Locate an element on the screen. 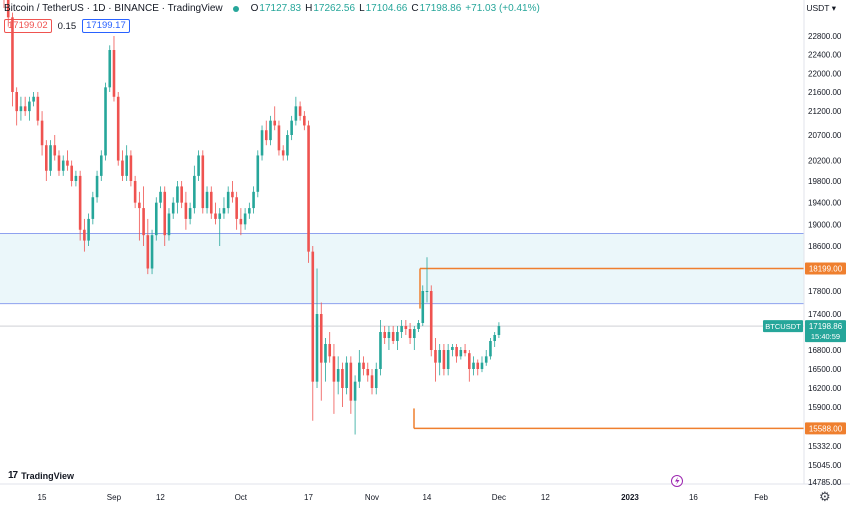 The image size is (850, 506). tradingview-logo: 17 TradingView is located at coordinates (41, 475).